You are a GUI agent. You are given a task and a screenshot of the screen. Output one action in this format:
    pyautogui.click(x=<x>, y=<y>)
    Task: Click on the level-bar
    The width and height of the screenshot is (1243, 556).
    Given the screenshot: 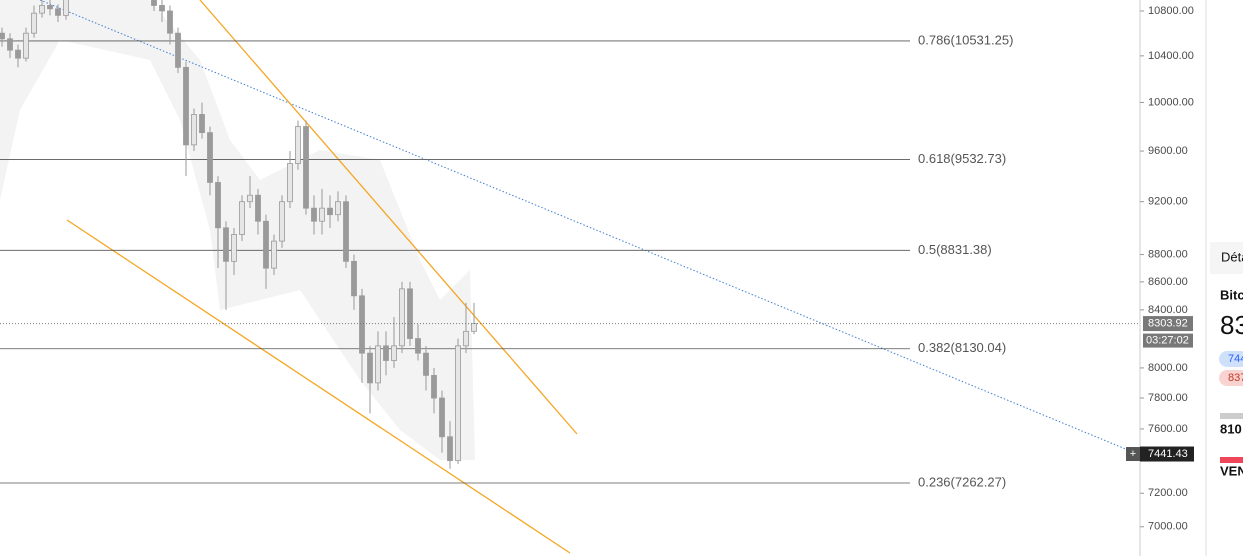 What is the action you would take?
    pyautogui.click(x=1231, y=416)
    